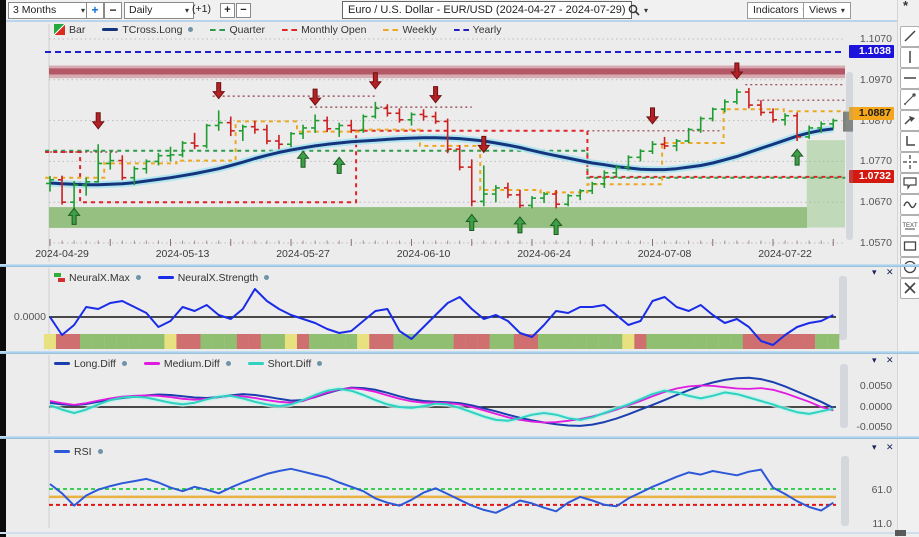 Image resolution: width=919 pixels, height=537 pixels. What do you see at coordinates (909, 120) in the screenshot?
I see `arrow-mark-tool-button` at bounding box center [909, 120].